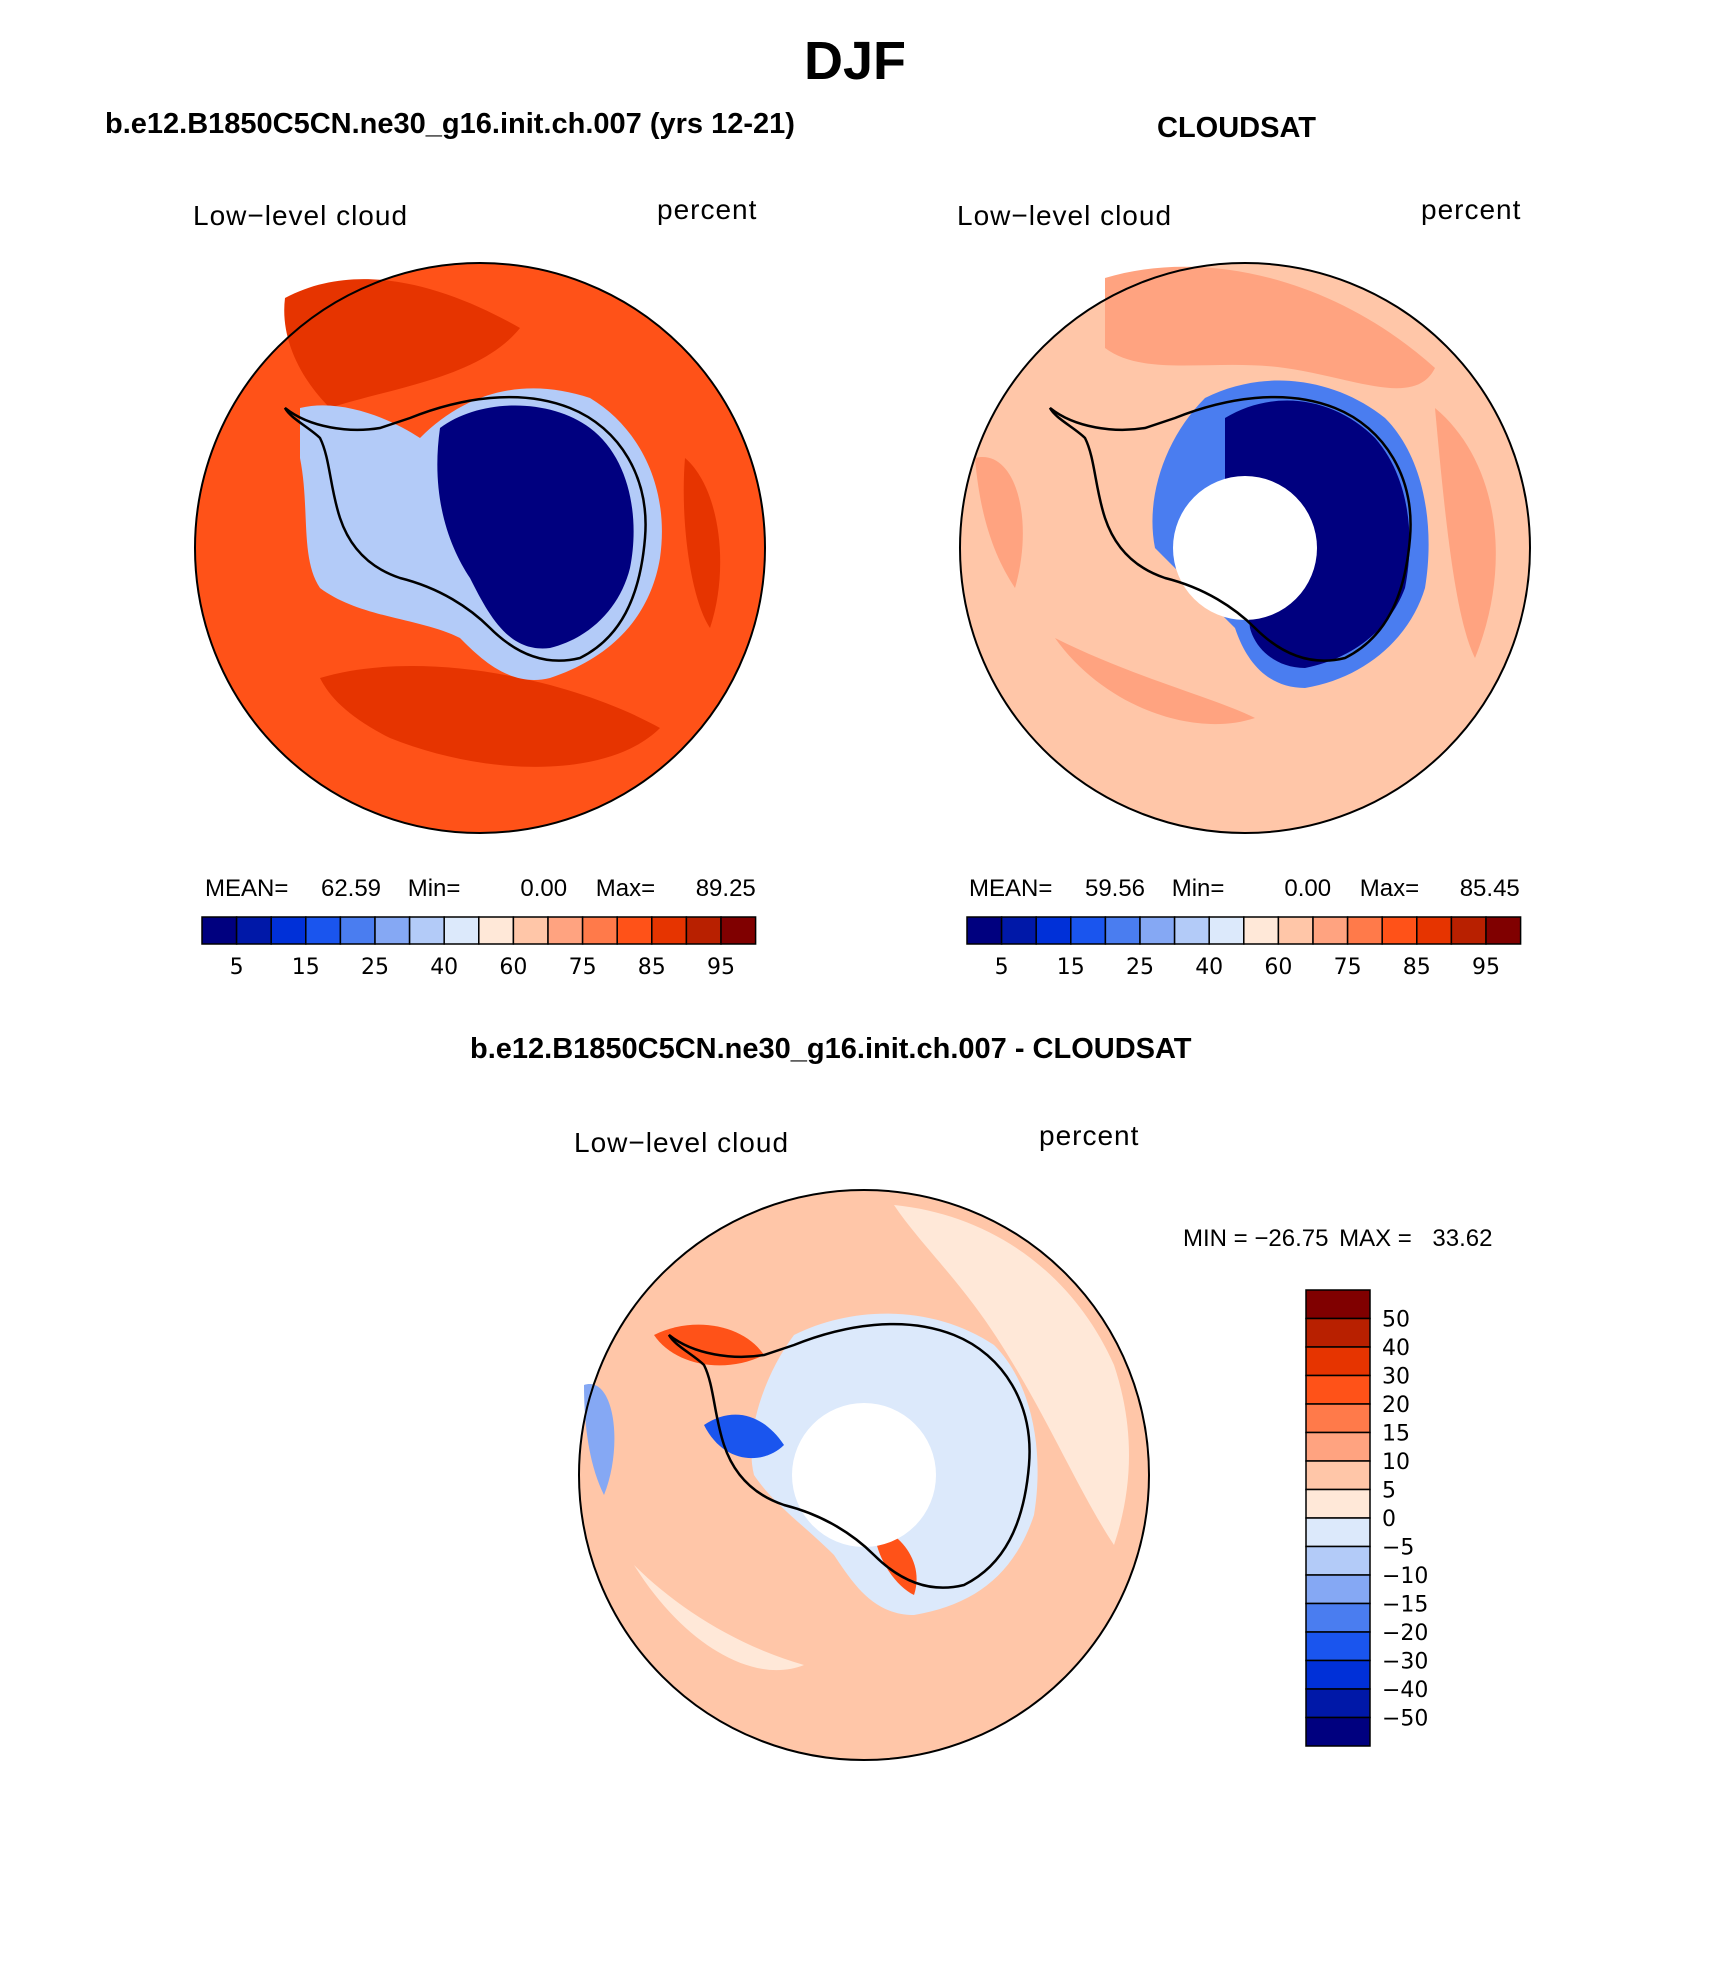  Describe the element at coordinates (1065, 215) in the screenshot. I see `panel-2-variable: Low−level cloud` at that location.